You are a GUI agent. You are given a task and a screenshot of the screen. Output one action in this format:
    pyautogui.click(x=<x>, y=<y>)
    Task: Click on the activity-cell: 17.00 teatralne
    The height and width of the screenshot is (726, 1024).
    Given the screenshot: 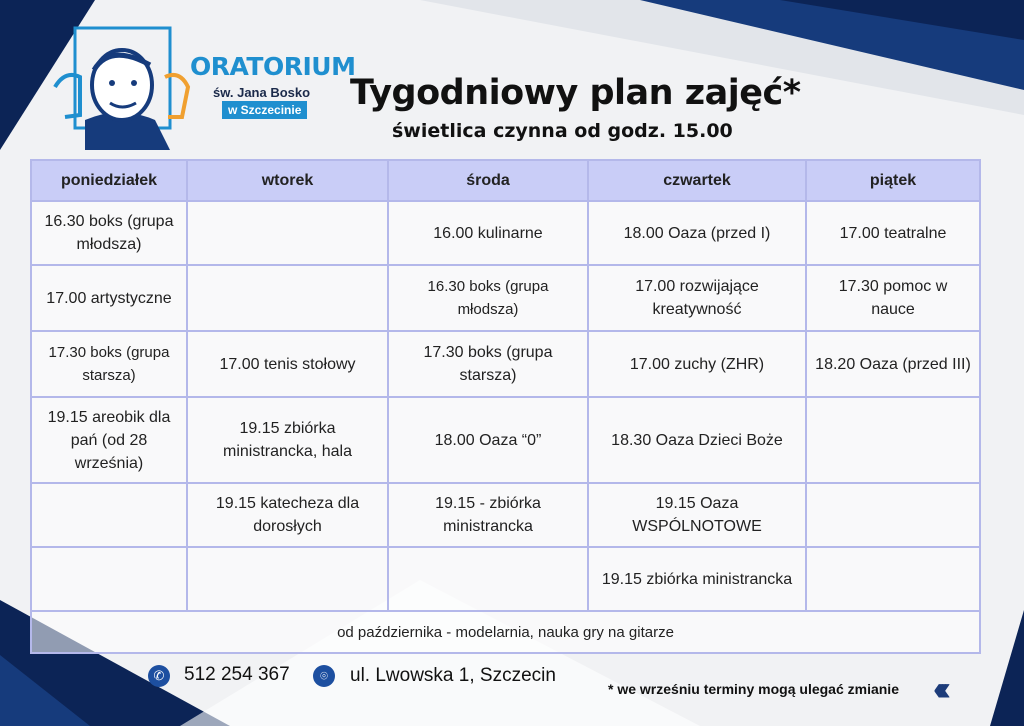 What is the action you would take?
    pyautogui.click(x=893, y=233)
    